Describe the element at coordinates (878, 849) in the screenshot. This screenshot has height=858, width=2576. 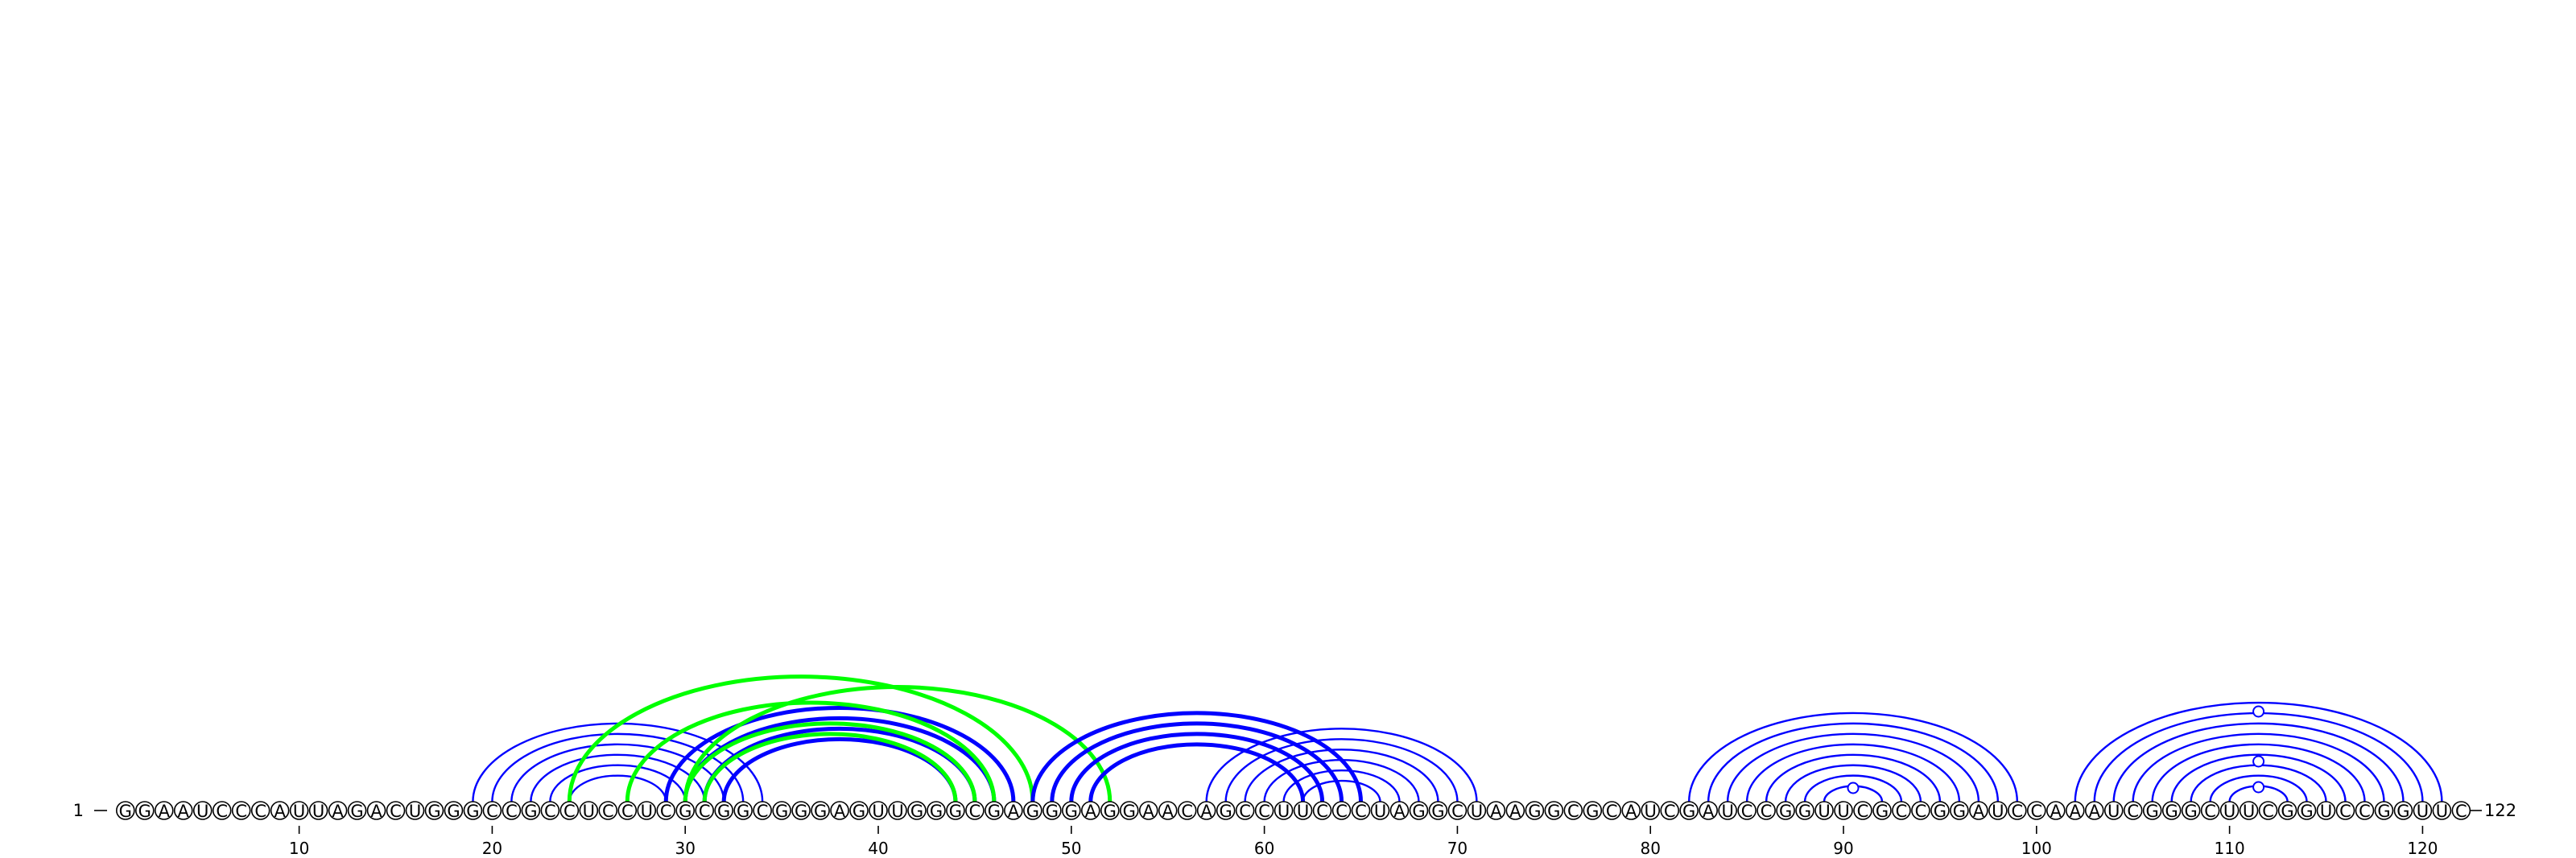
I see `tick-label: 40` at that location.